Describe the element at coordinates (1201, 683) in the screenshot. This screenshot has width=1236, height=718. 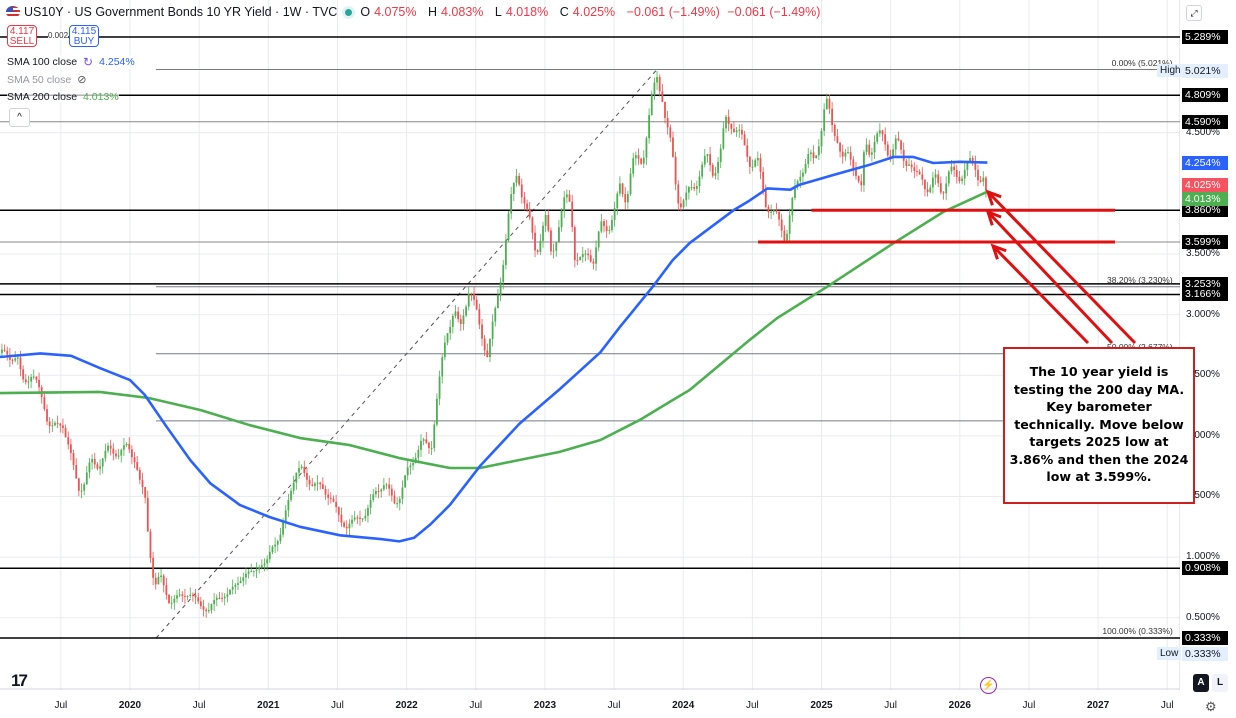
I see `auto-scale-button: A` at that location.